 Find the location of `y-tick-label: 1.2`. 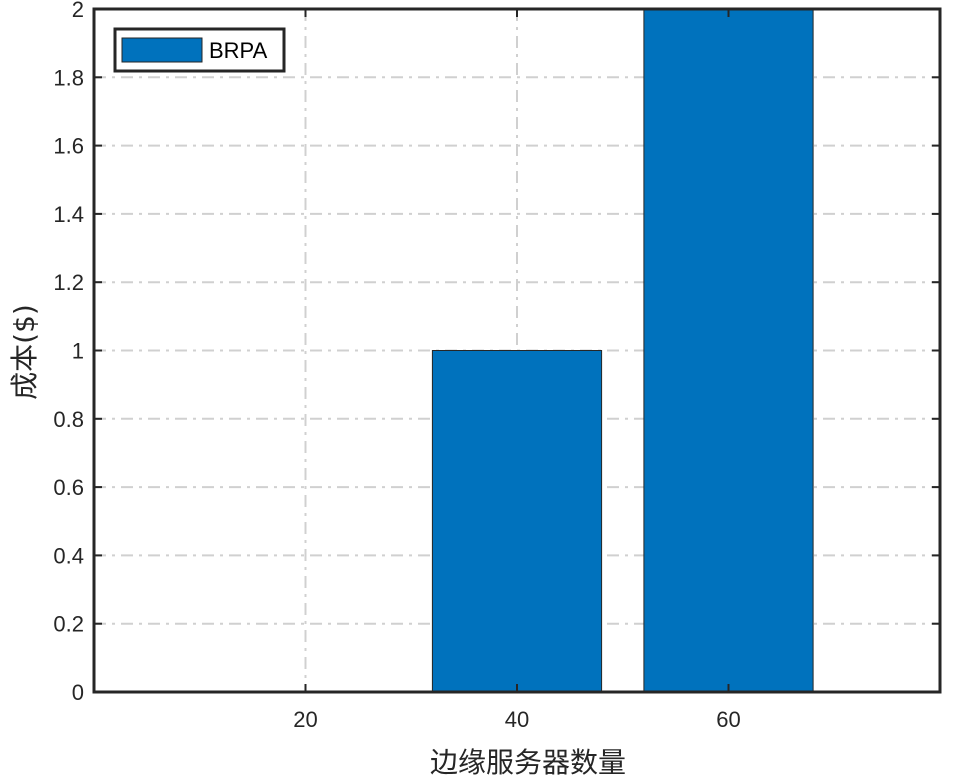

y-tick-label: 1.2 is located at coordinates (68, 282).